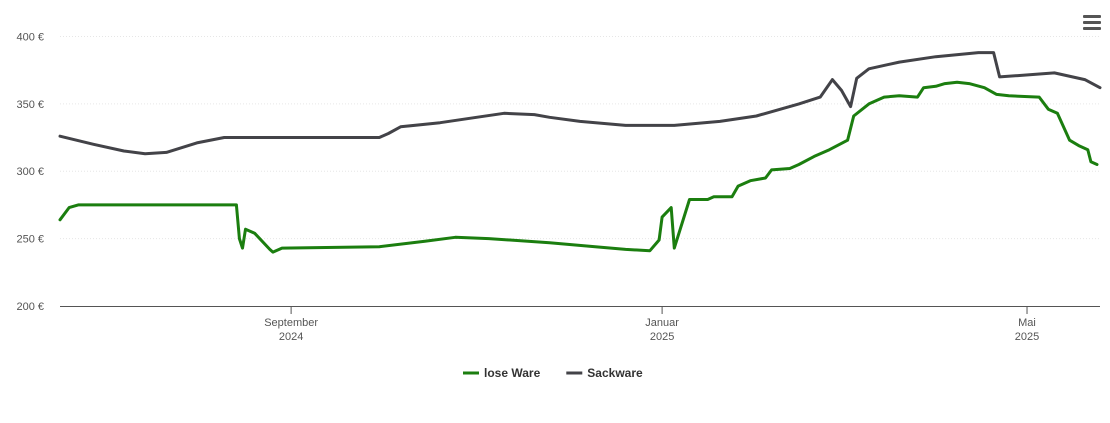 Image resolution: width=1110 pixels, height=423 pixels. I want to click on y-tick-label: 200 €, so click(30, 307).